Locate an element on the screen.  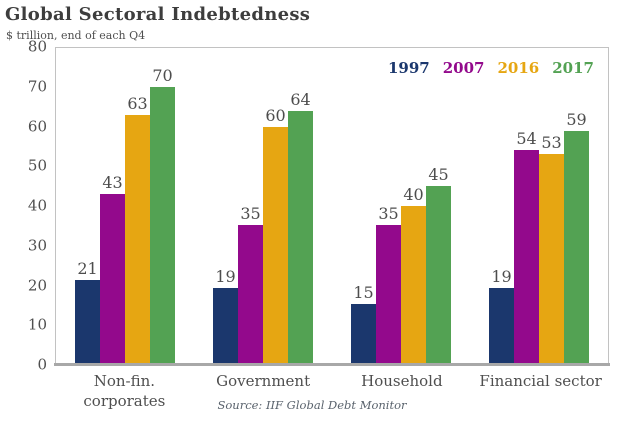
y-axis-tick-label: 40 is located at coordinates (37, 205).